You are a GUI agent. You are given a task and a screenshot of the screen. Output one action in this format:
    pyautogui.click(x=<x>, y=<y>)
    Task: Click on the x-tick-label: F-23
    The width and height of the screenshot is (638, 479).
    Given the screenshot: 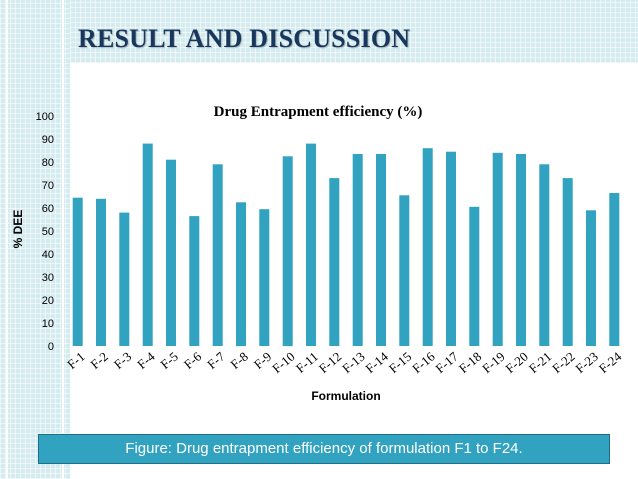 What is the action you would take?
    pyautogui.click(x=586, y=362)
    